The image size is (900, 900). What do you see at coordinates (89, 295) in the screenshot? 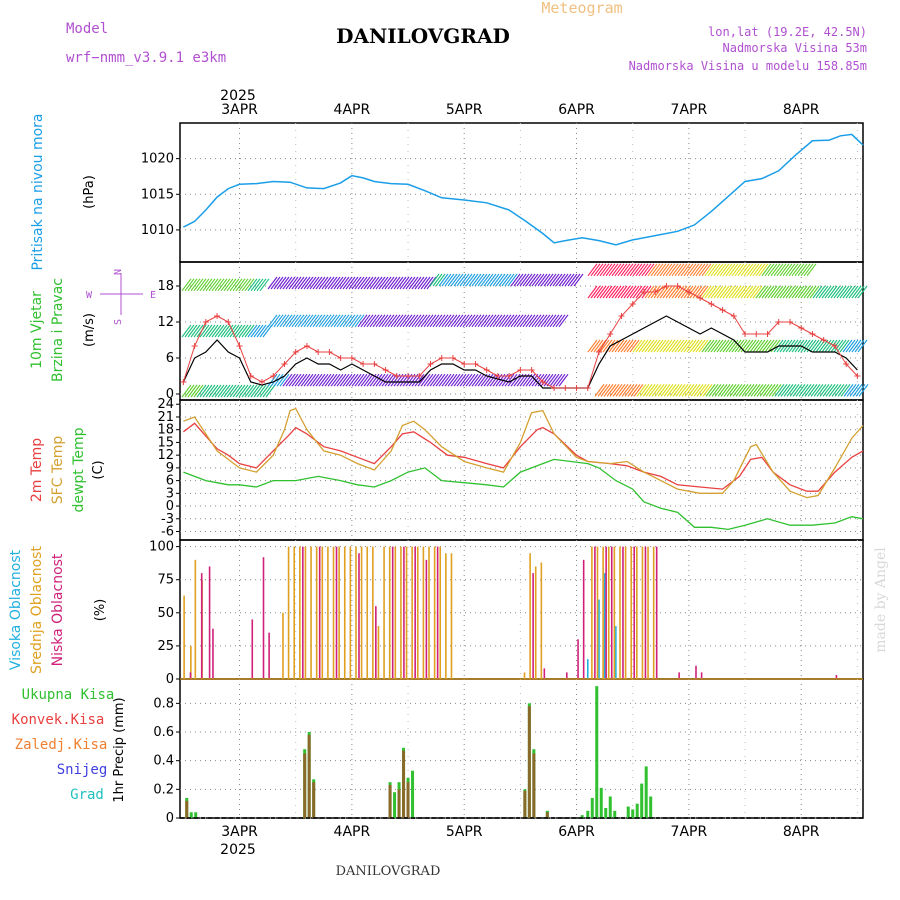
I see `compass-w: W` at bounding box center [89, 295].